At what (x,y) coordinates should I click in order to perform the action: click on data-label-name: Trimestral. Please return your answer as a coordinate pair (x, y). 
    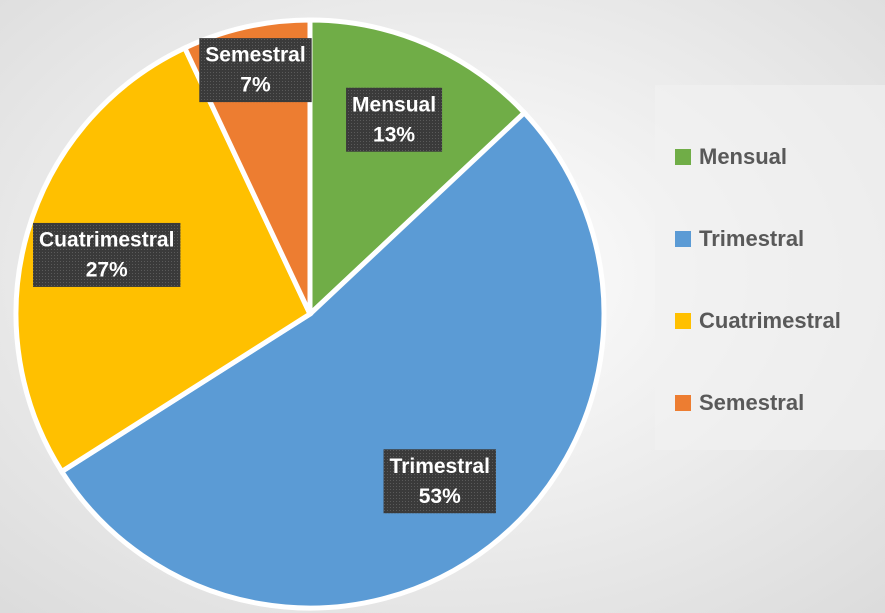
    Looking at the image, I should click on (440, 466).